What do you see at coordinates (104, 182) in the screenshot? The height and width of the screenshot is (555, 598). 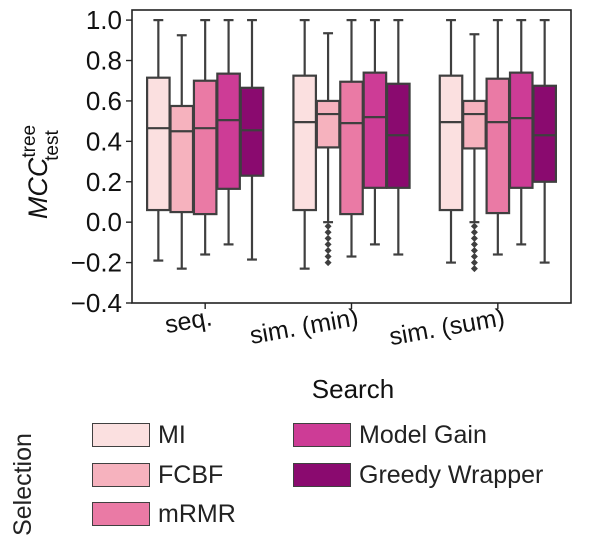 I see `y-tick-label: 0.2` at bounding box center [104, 182].